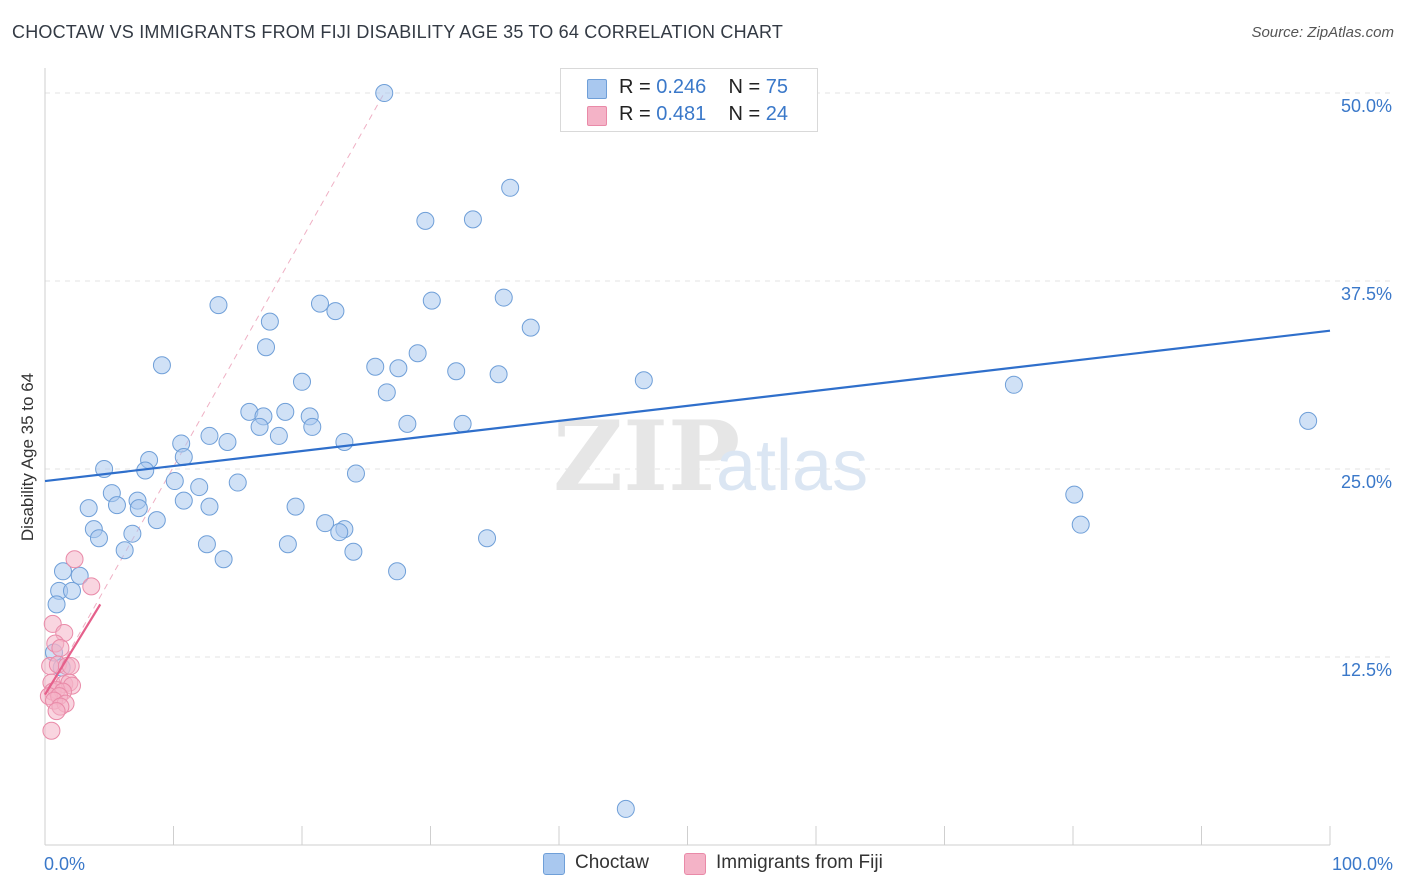 The height and width of the screenshot is (892, 1406). I want to click on legend-swatch-fiji, so click(597, 116).